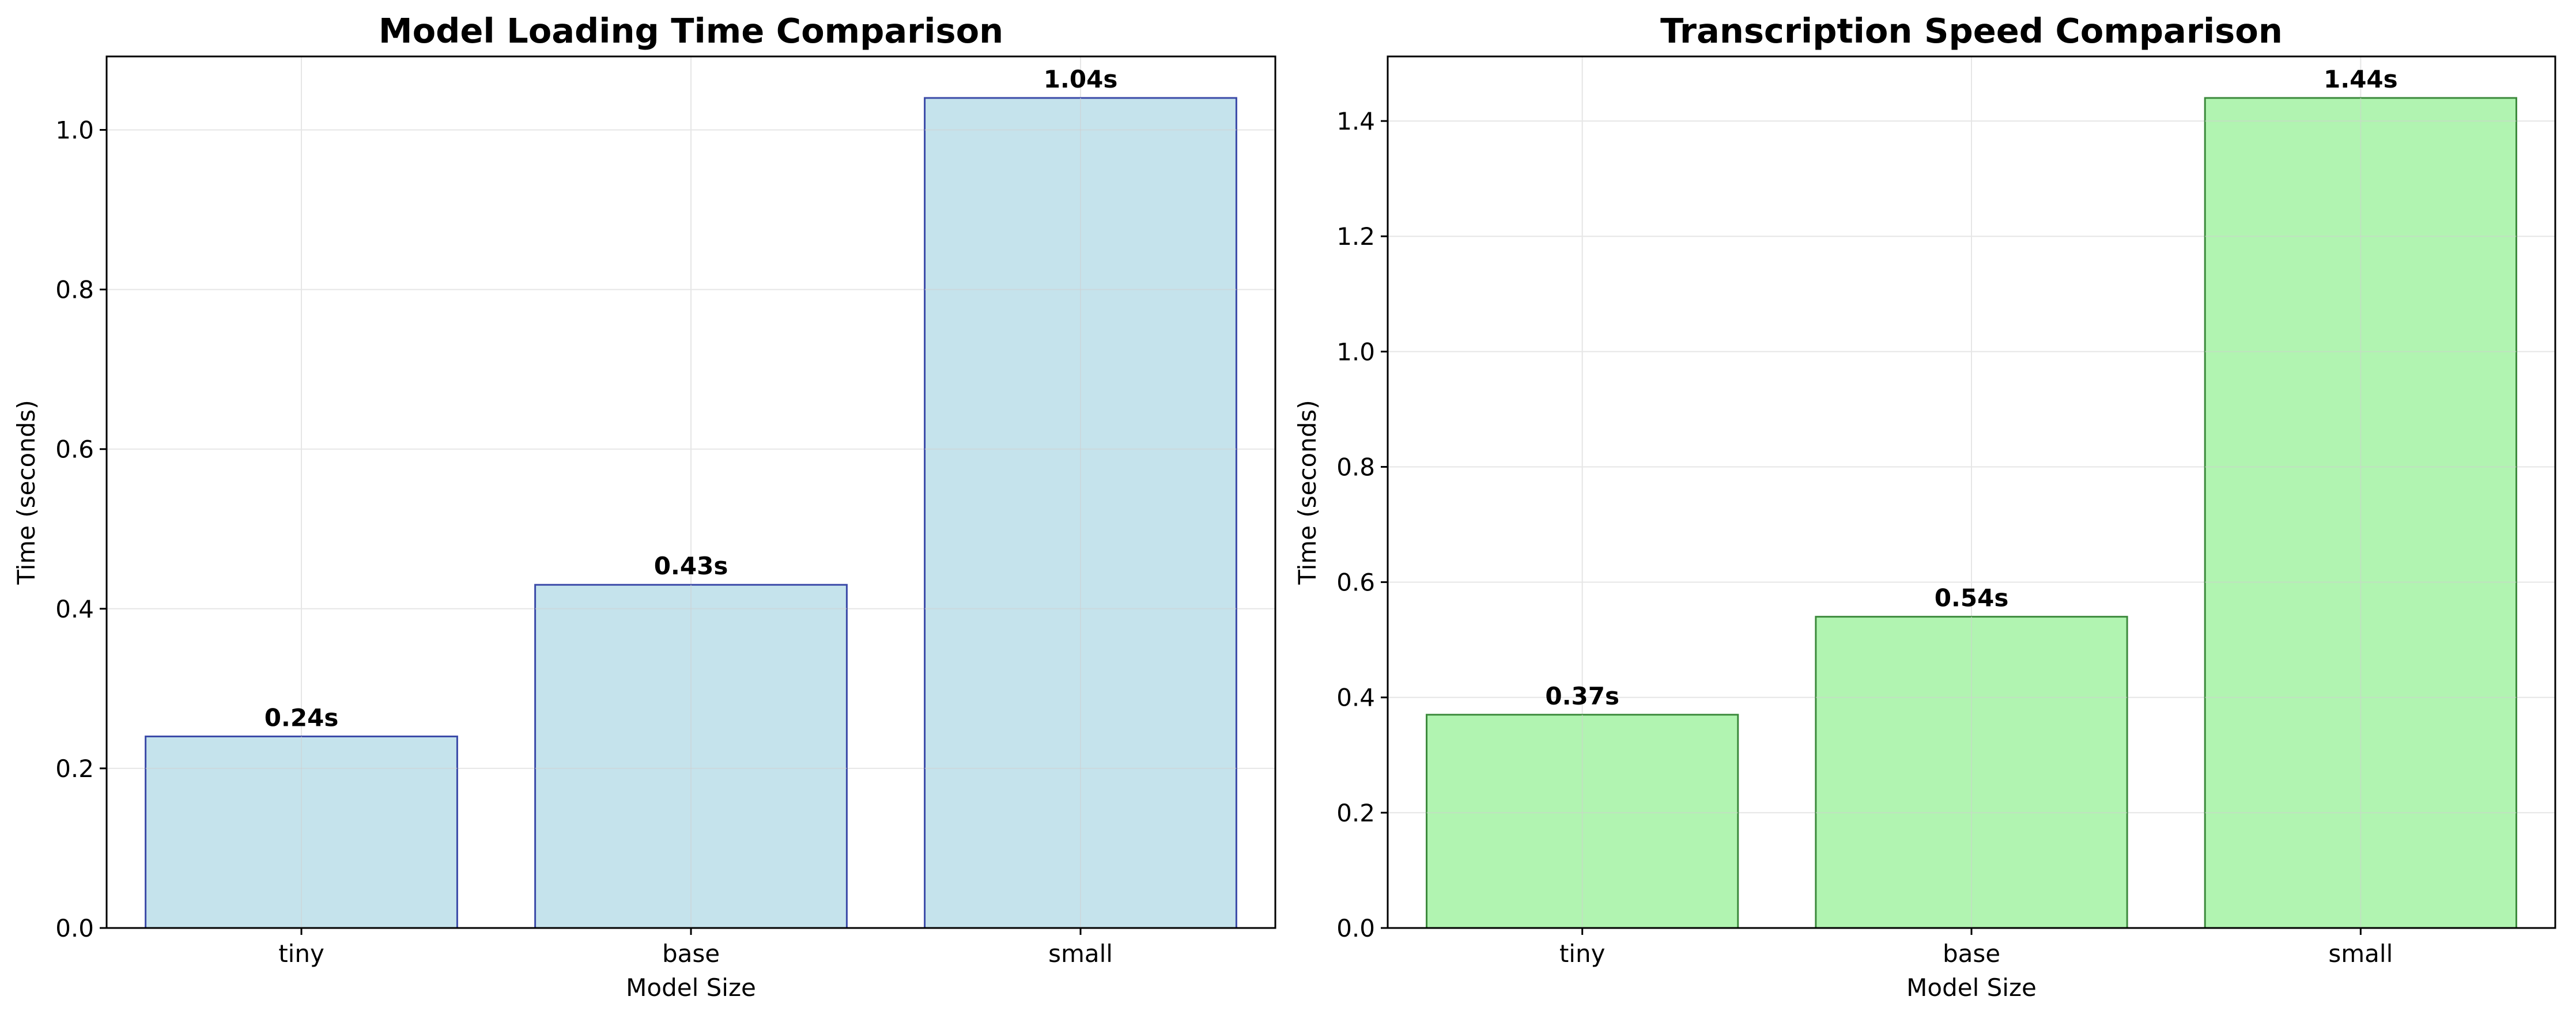  I want to click on y-tick-label: 1.4, so click(1355, 121).